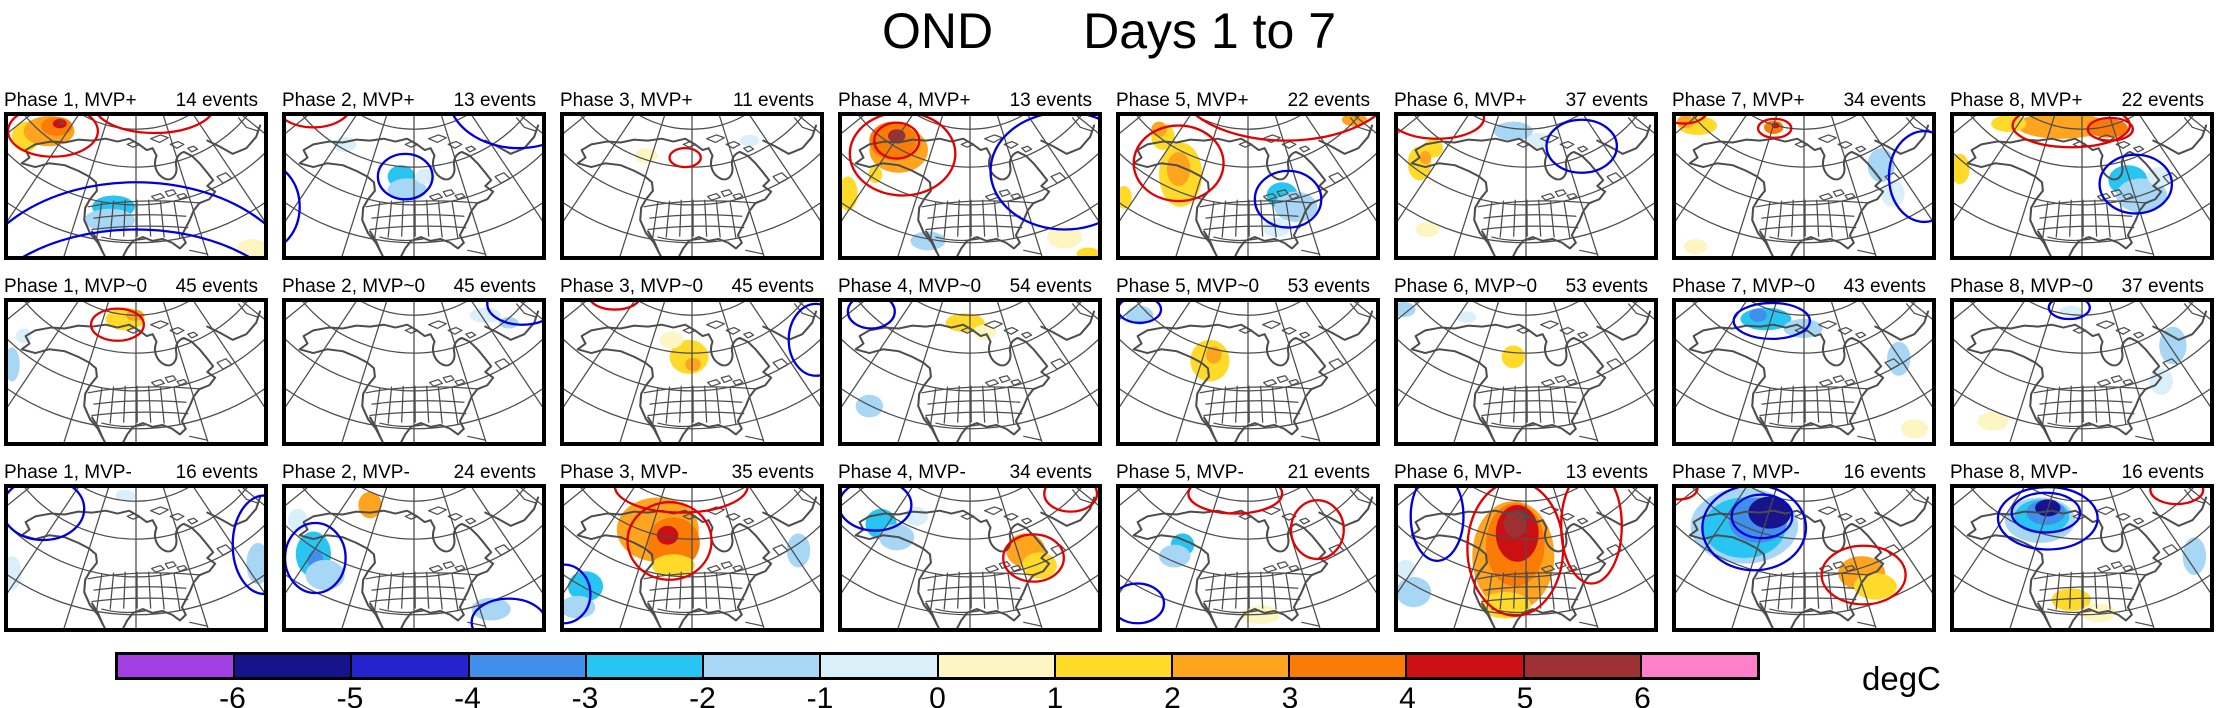  I want to click on colorbar-tick-label: -6, so click(232, 695).